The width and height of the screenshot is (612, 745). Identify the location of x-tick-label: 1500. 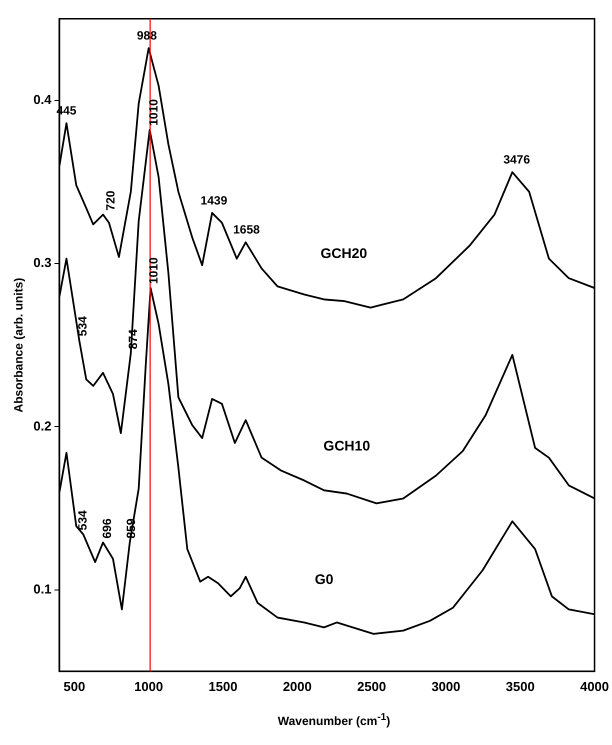
(223, 686).